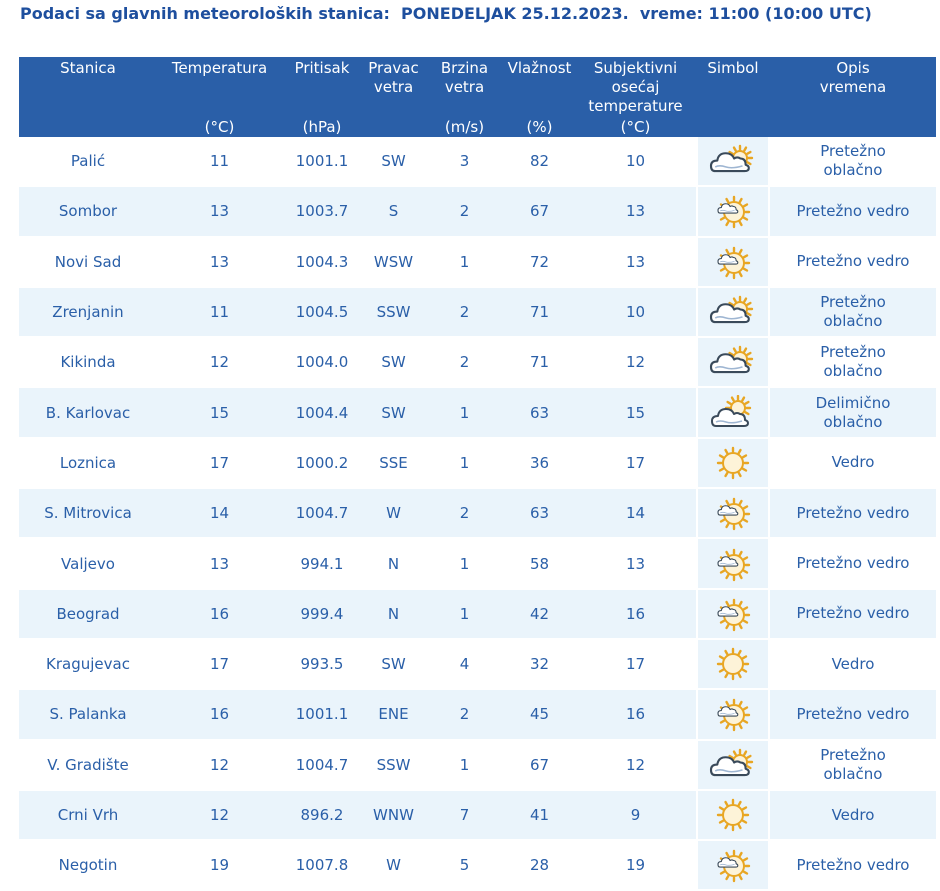  What do you see at coordinates (635, 97) in the screenshot?
I see `column-header-feels-like: Subjektivni osećaj temperature (°C)` at bounding box center [635, 97].